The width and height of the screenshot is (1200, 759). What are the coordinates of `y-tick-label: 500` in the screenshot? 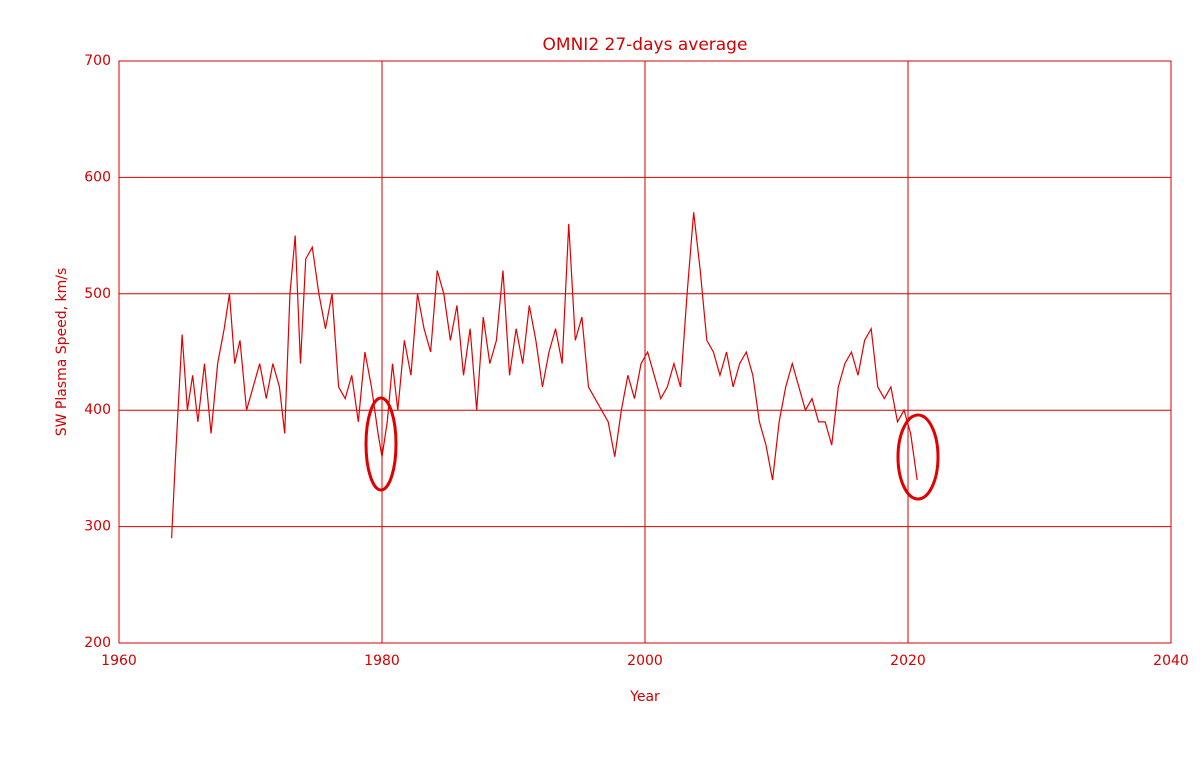 It's located at (97, 294).